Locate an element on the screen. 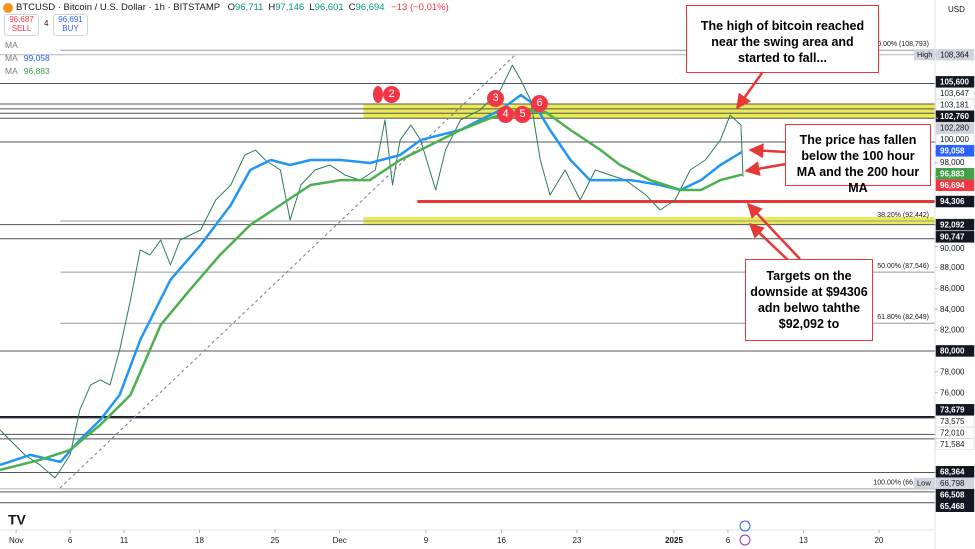 Image resolution: width=975 pixels, height=549 pixels. price-tag: 96,694 is located at coordinates (952, 185).